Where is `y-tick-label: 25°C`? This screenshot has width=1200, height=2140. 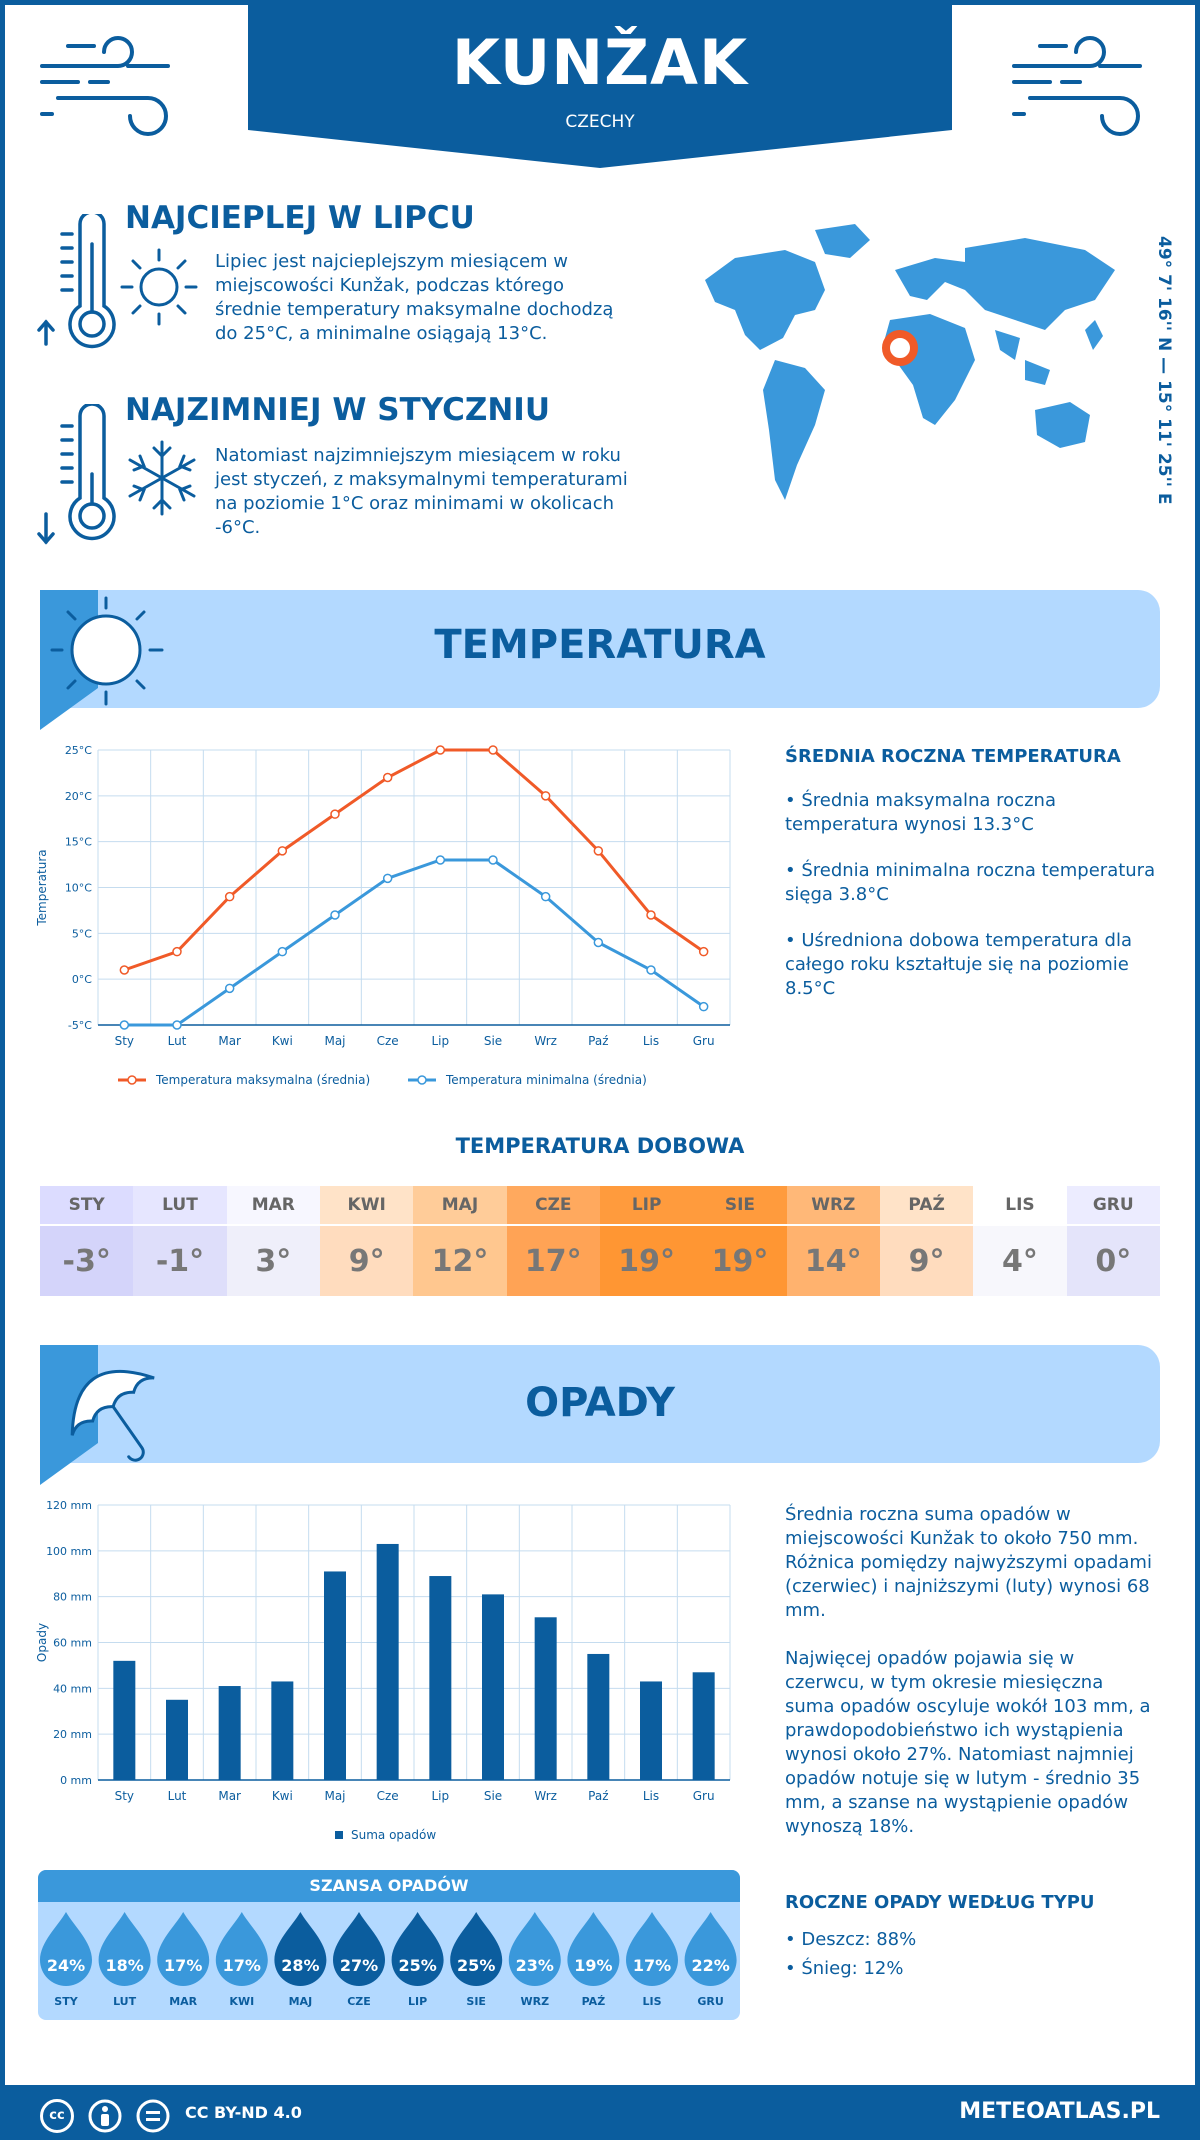 y-tick-label: 25°C is located at coordinates (78, 750).